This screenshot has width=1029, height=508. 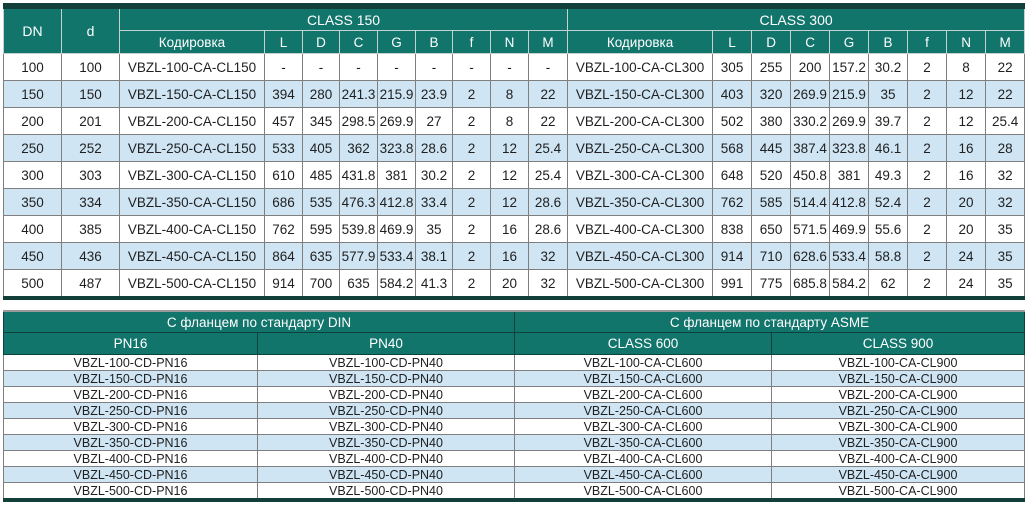 What do you see at coordinates (927, 42) in the screenshot?
I see `col-header-f-300: f` at bounding box center [927, 42].